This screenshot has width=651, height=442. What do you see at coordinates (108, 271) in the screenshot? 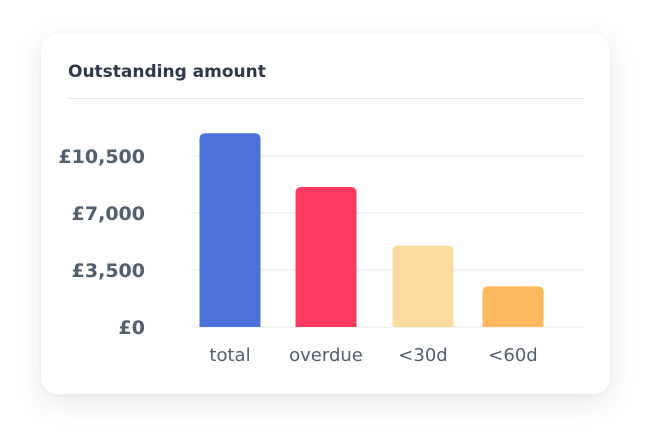
I see `y-tick-label: £3,500` at bounding box center [108, 271].